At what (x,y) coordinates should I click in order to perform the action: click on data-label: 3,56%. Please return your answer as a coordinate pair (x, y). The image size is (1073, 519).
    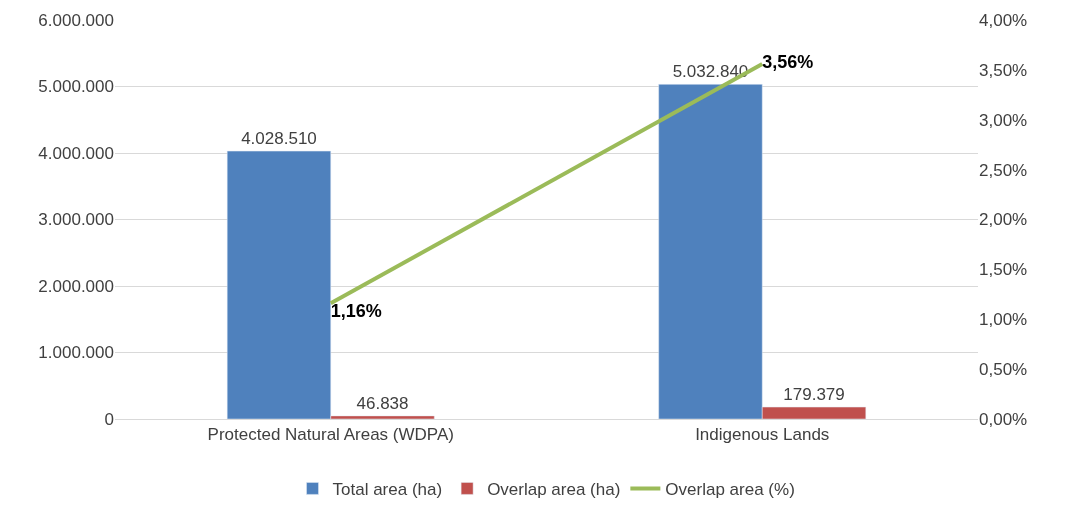
    Looking at the image, I should click on (788, 62).